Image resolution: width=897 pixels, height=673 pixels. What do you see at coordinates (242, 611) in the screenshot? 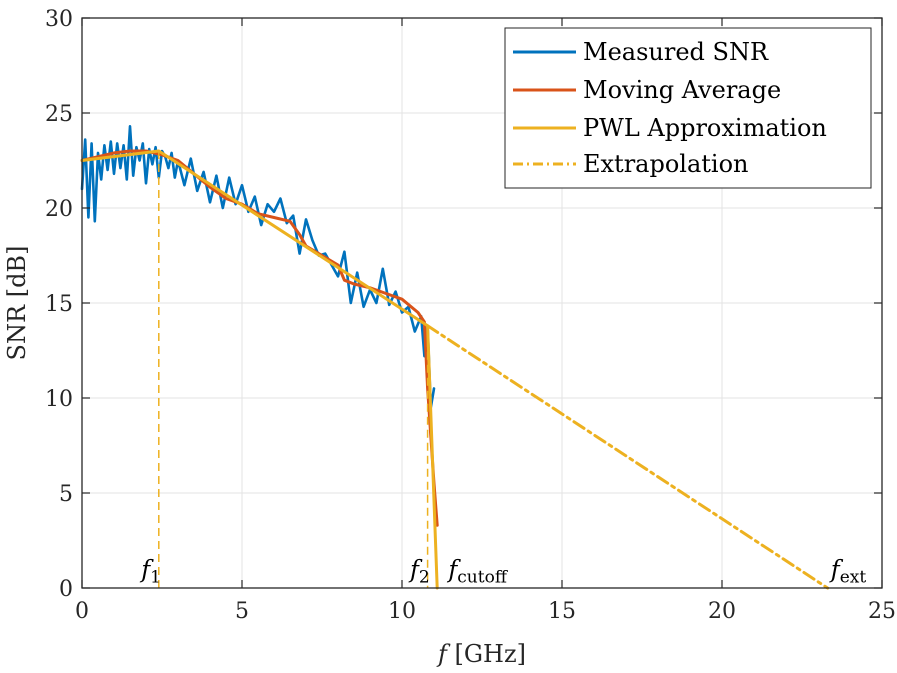
I see `x-tick-label: 5` at bounding box center [242, 611].